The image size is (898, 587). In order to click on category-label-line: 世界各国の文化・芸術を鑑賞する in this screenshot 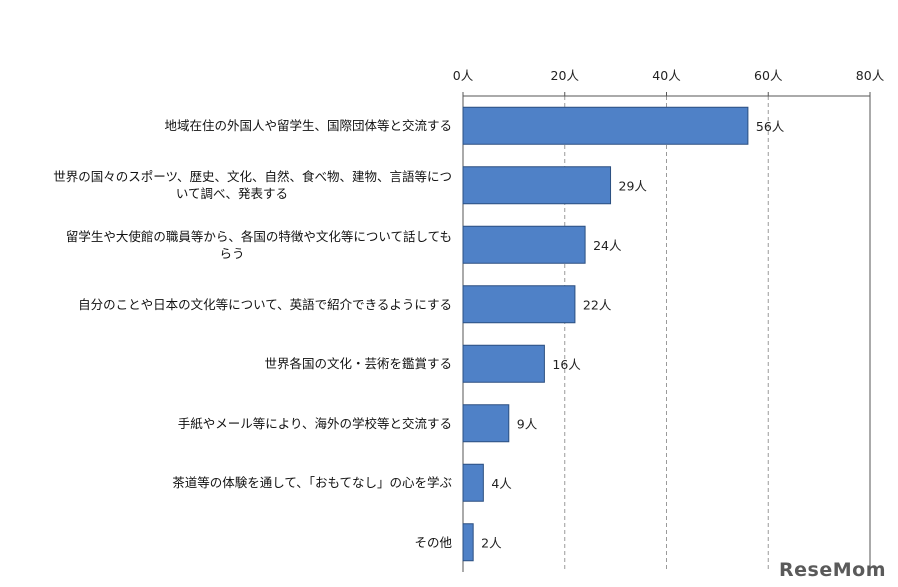, I will do `click(358, 364)`.